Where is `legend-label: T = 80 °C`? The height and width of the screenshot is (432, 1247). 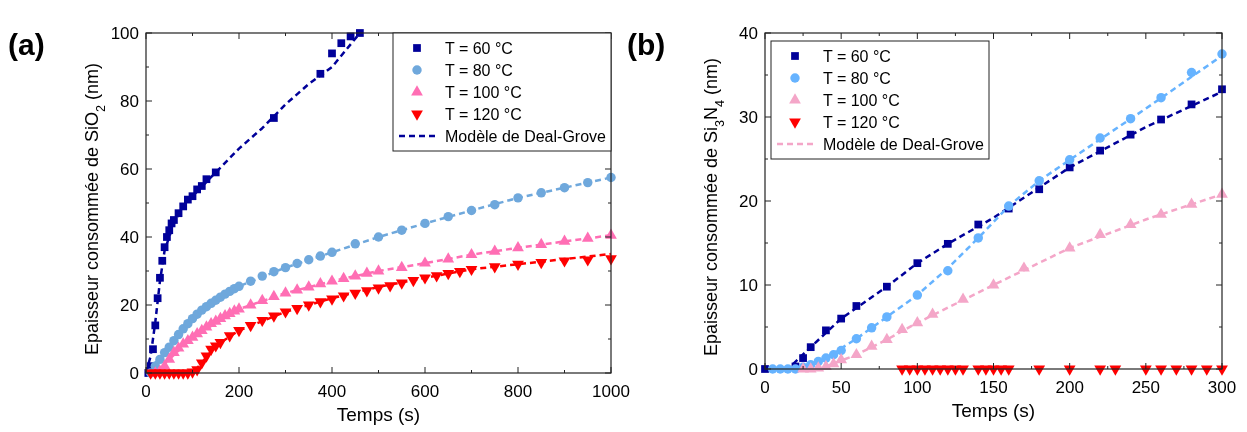 legend-label: T = 80 °C is located at coordinates (857, 78).